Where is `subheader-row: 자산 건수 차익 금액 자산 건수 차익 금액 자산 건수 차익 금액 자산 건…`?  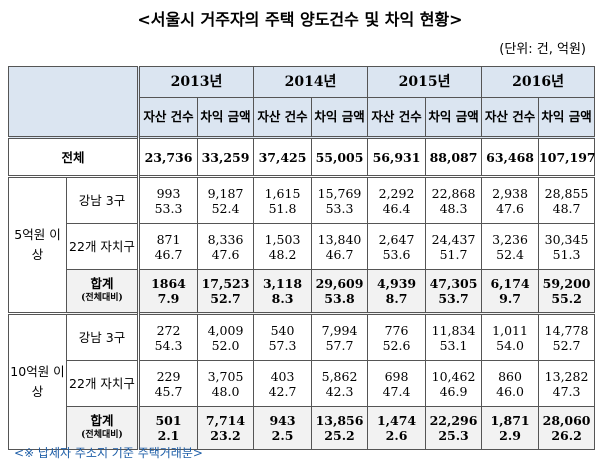
subheader-row: 자산 건수 차익 금액 자산 건수 차익 금액 자산 건수 차익 금액 자산 건… is located at coordinates (302, 117).